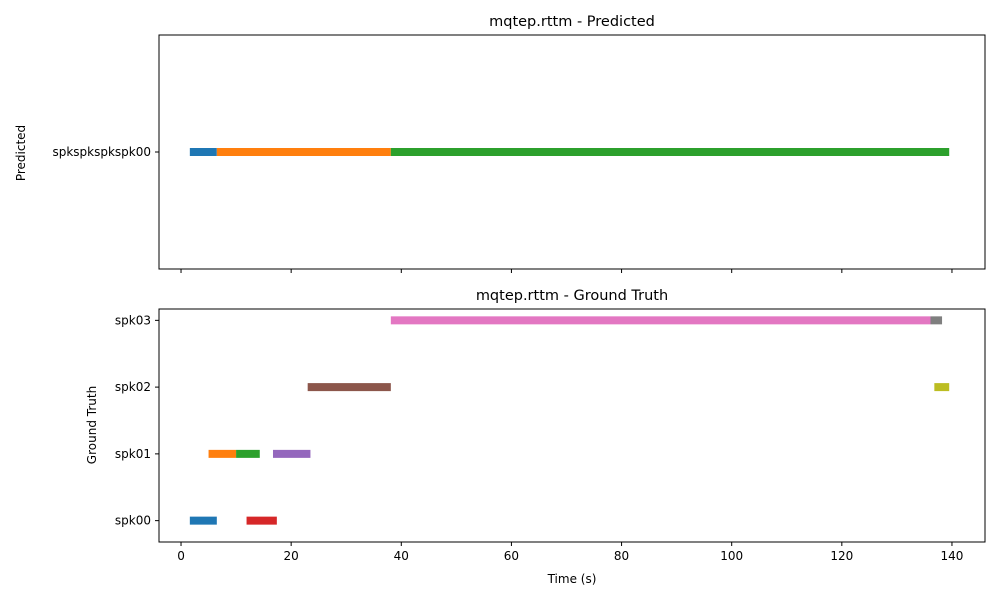 The width and height of the screenshot is (1000, 600). What do you see at coordinates (133, 521) in the screenshot?
I see `ground-truth-row-label: spk00` at bounding box center [133, 521].